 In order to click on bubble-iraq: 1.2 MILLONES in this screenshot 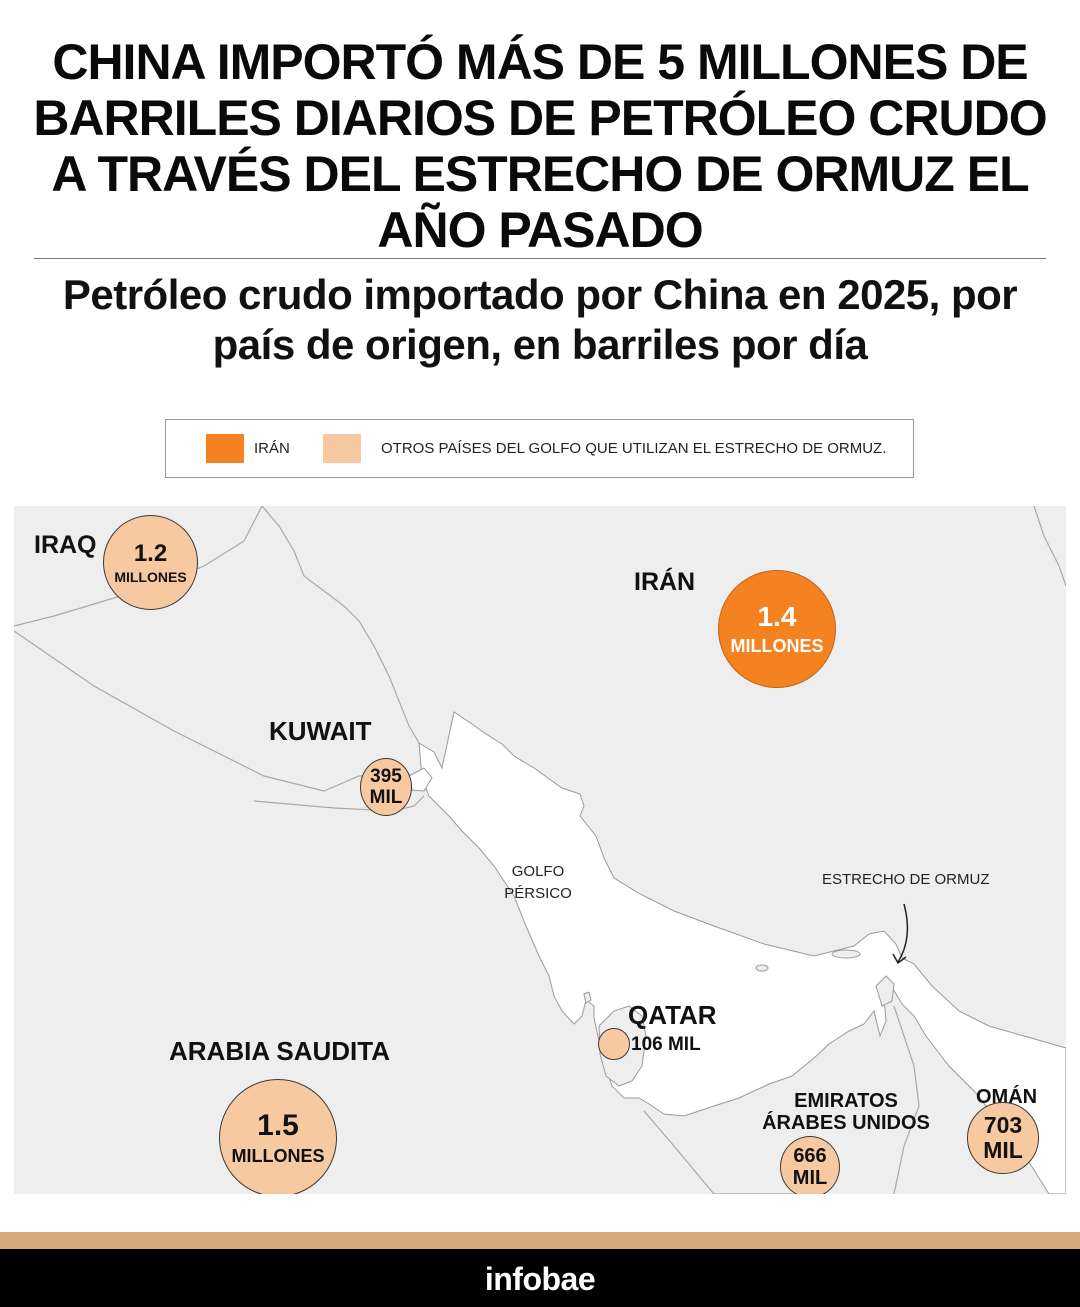, I will do `click(150, 562)`.